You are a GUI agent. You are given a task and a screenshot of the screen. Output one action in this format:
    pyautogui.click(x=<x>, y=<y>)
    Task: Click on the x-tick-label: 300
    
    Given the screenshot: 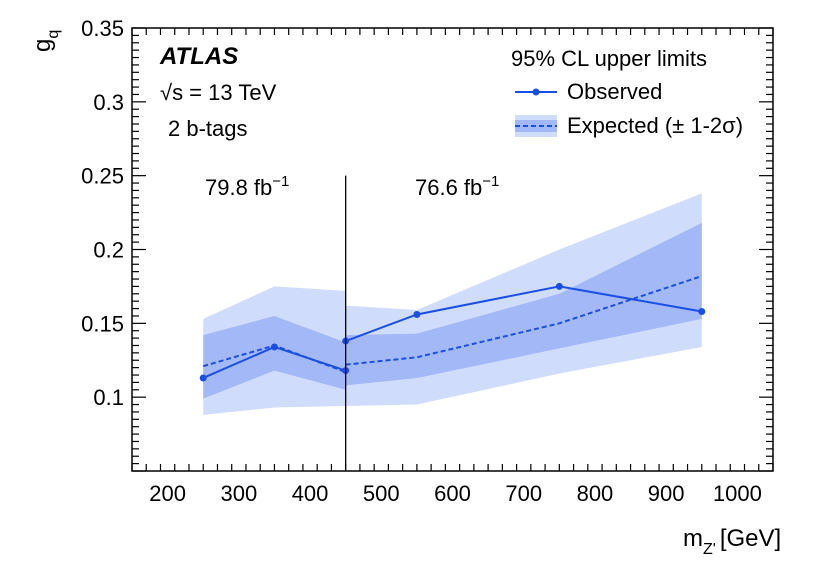 What is the action you would take?
    pyautogui.click(x=238, y=493)
    